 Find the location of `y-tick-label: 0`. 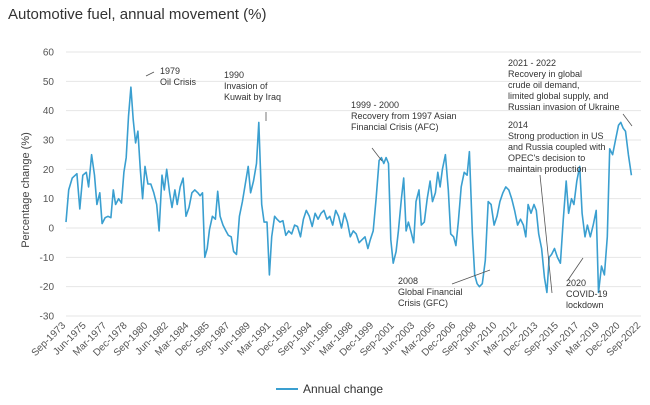

y-tick-label: 0 is located at coordinates (51, 229).